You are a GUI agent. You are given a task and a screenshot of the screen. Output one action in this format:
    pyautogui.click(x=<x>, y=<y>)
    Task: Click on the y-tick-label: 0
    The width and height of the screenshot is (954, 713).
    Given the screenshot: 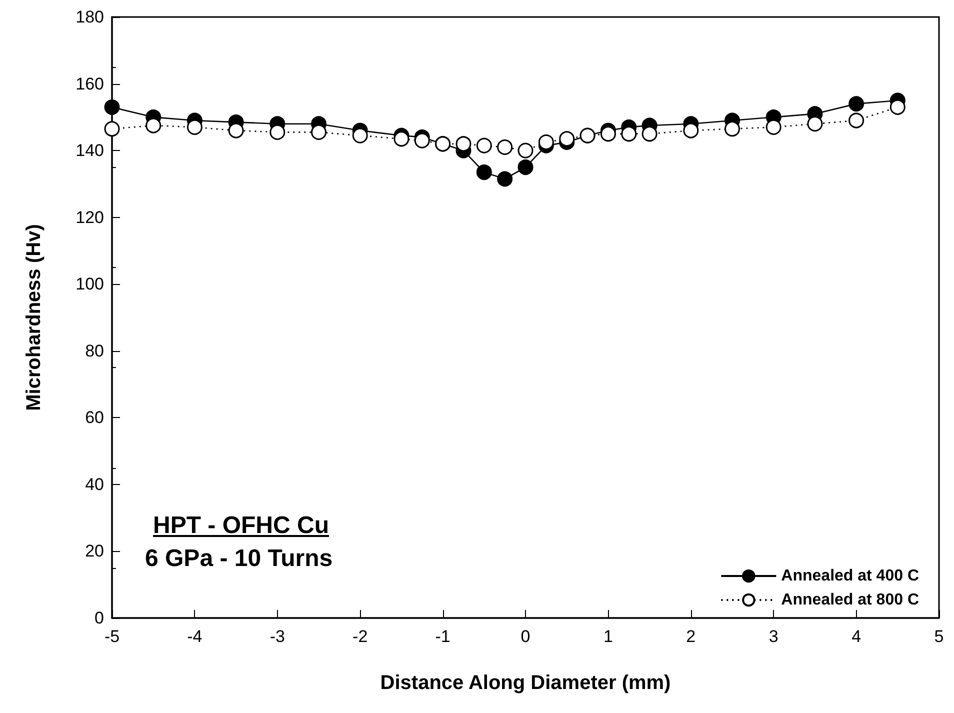 What is the action you would take?
    pyautogui.click(x=99, y=618)
    